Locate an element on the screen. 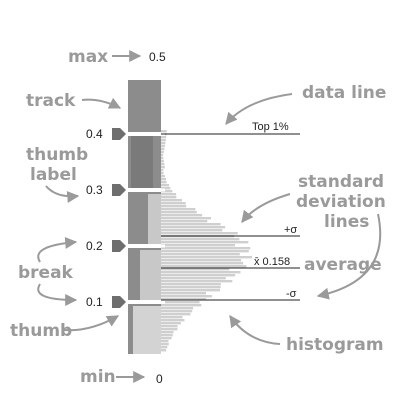 Image resolution: width=400 pixels, height=410 pixels. thumb-label-annotation-2: label is located at coordinates (53, 175).